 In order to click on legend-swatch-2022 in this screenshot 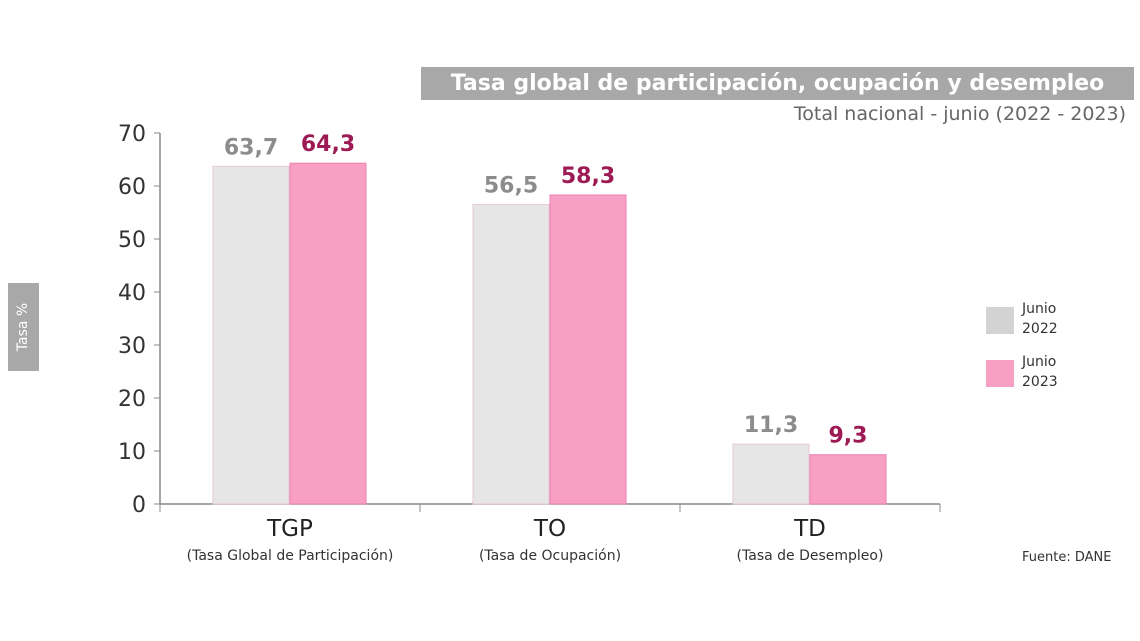, I will do `click(1000, 320)`.